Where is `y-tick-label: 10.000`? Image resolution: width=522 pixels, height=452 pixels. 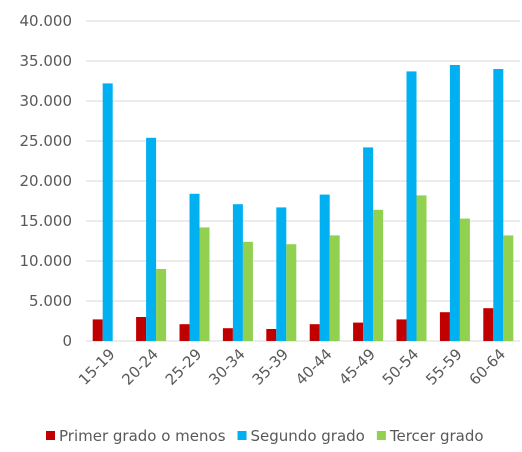
y-tick-label: 10.000 is located at coordinates (46, 261).